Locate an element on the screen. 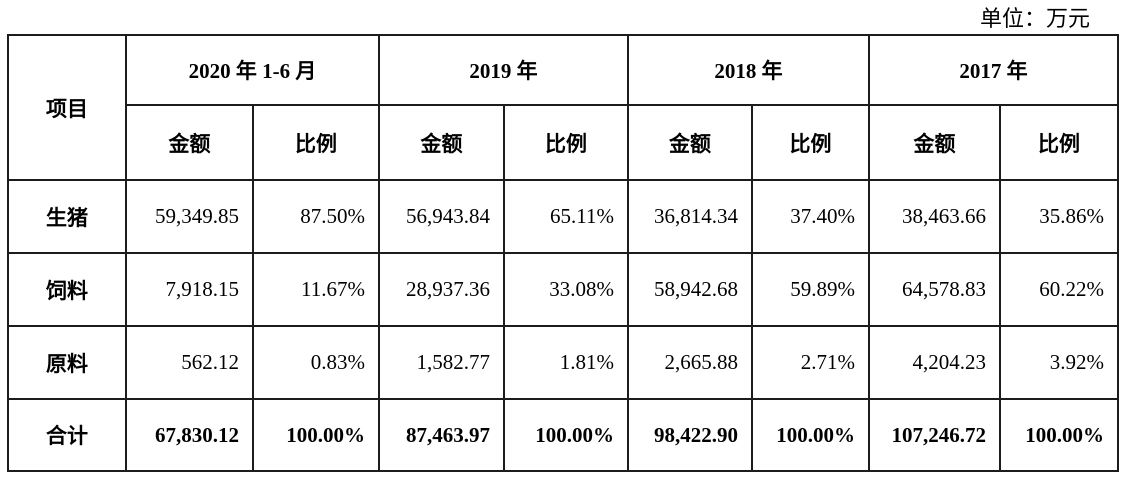 Image resolution: width=1123 pixels, height=478 pixels. header-period-2018: 2018 年 is located at coordinates (748, 70).